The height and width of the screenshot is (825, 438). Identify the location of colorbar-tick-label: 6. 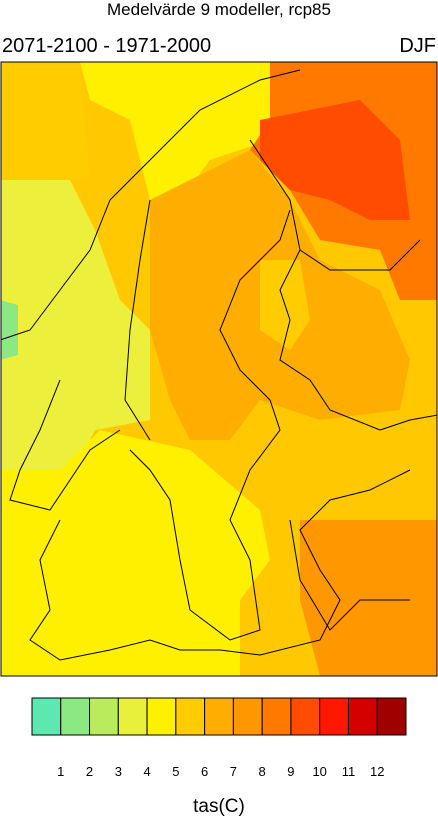
(204, 771).